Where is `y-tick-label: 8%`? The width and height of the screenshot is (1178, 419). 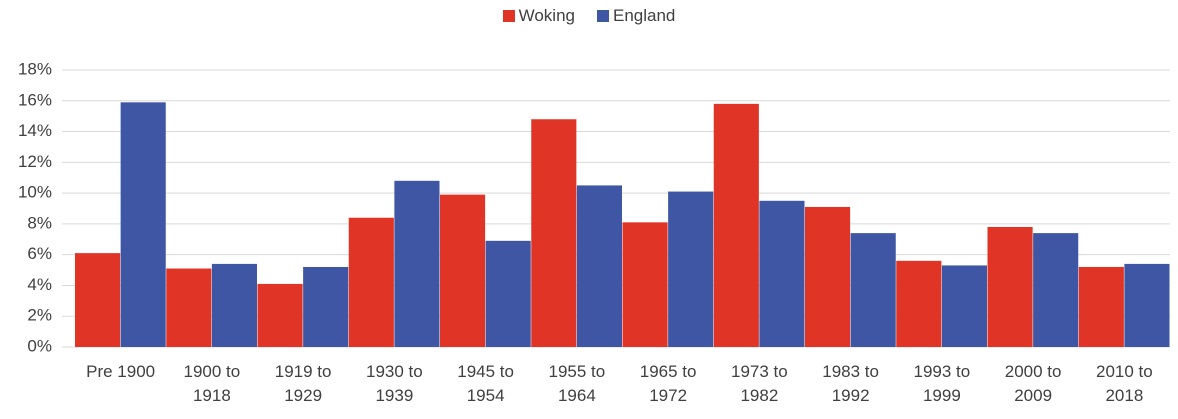
y-tick-label: 8% is located at coordinates (39, 222).